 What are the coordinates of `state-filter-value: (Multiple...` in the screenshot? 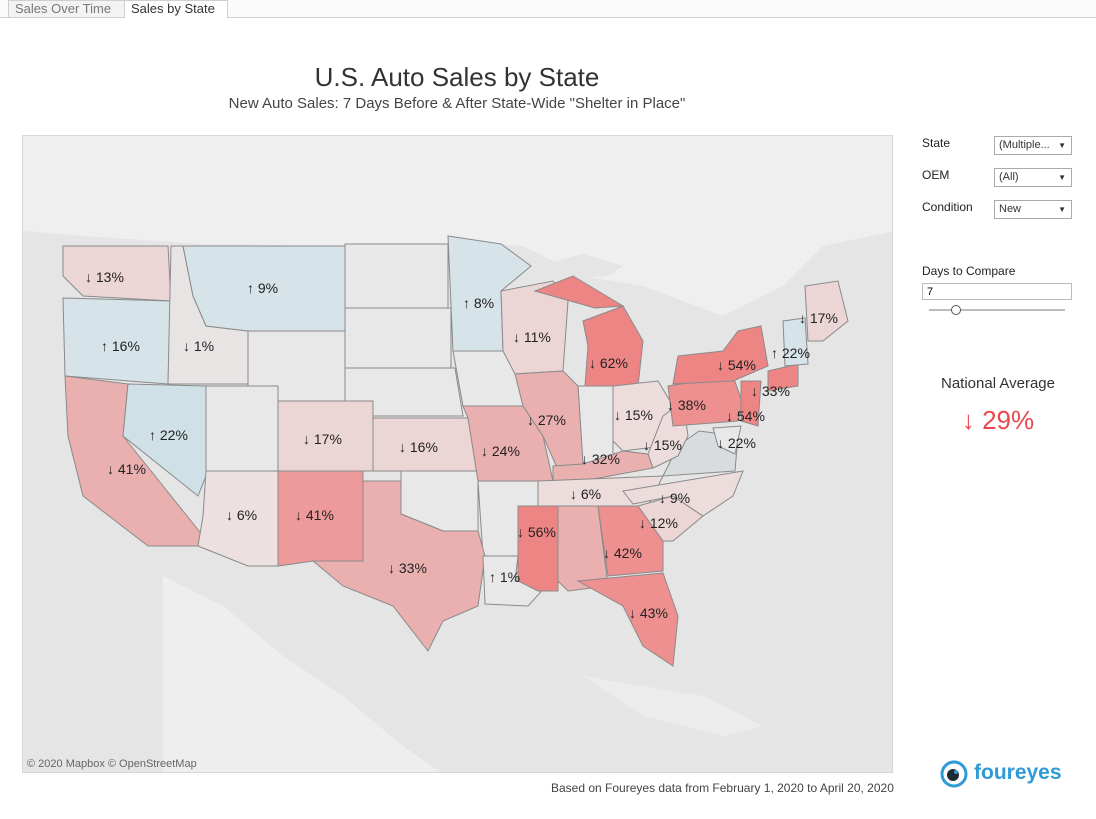 It's located at (1024, 145).